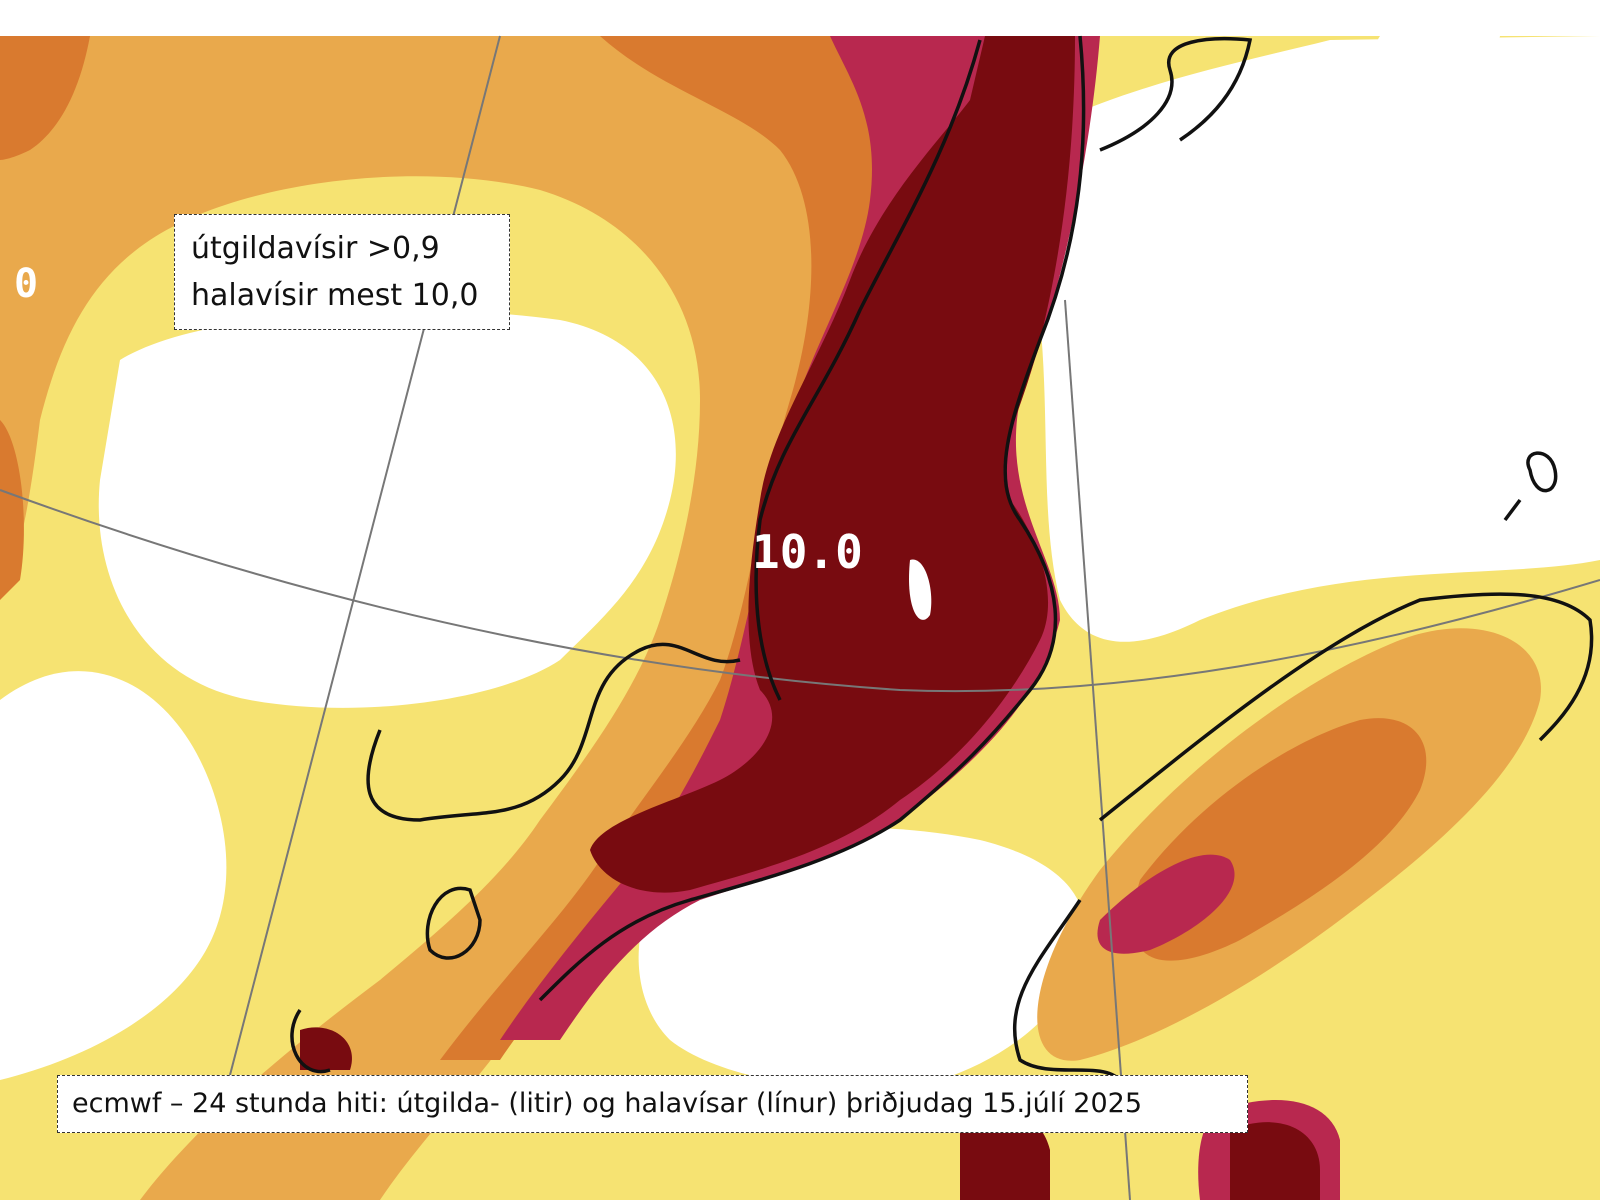 The image size is (1600, 1200). Describe the element at coordinates (342, 272) in the screenshot. I see `legend-box: útgildavísir >0,9 halavísir mest 10,0` at that location.